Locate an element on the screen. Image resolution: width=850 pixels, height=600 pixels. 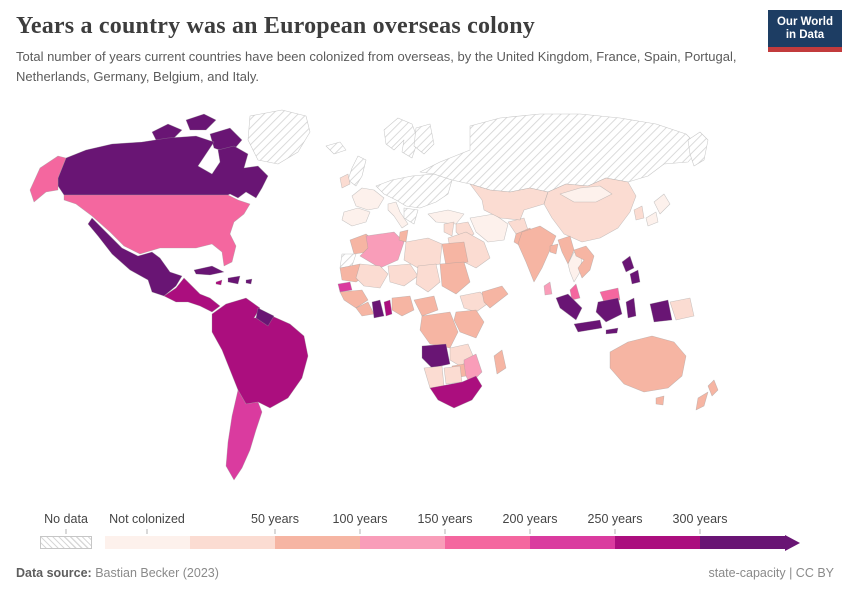
map-region-bangladesh is located at coordinates (554, 249).